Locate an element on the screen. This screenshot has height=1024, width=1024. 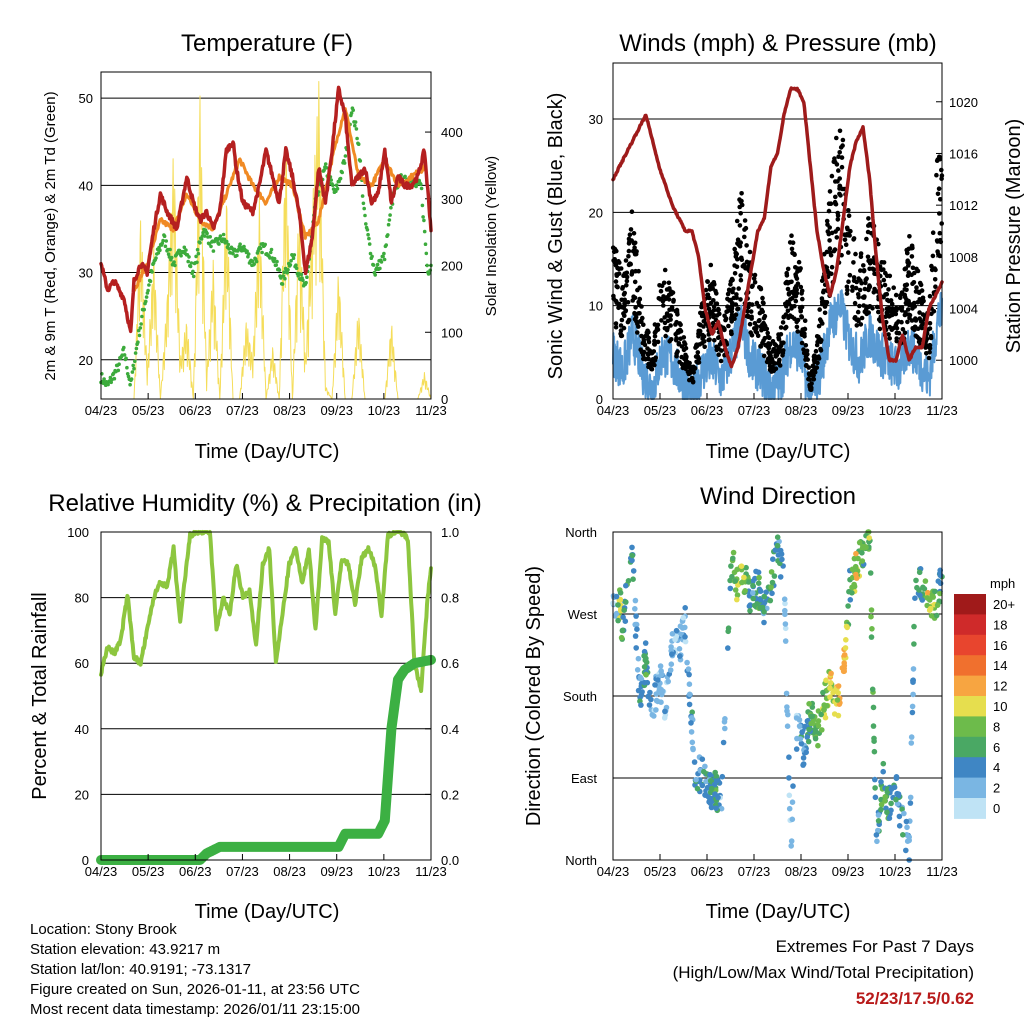
solar-ytick-label: 100 is located at coordinates (452, 332).